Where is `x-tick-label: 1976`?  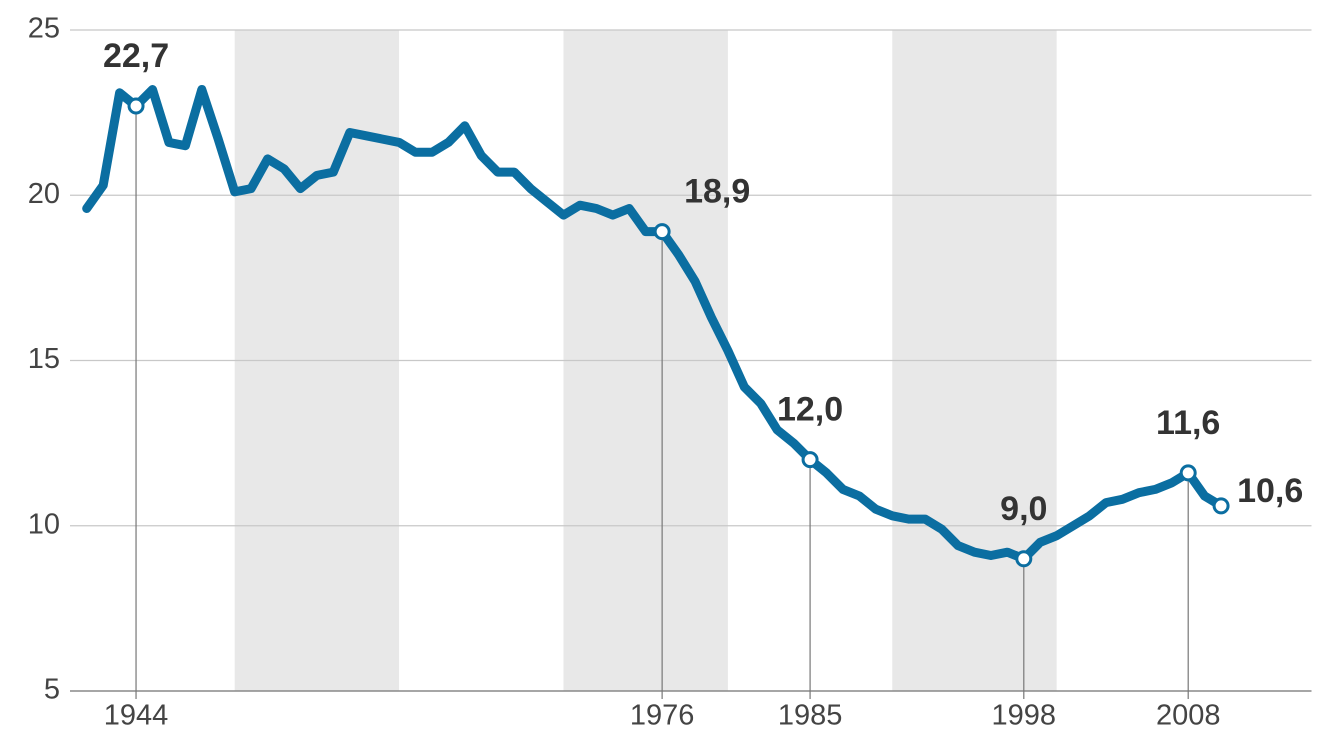
x-tick-label: 1976 is located at coordinates (662, 715).